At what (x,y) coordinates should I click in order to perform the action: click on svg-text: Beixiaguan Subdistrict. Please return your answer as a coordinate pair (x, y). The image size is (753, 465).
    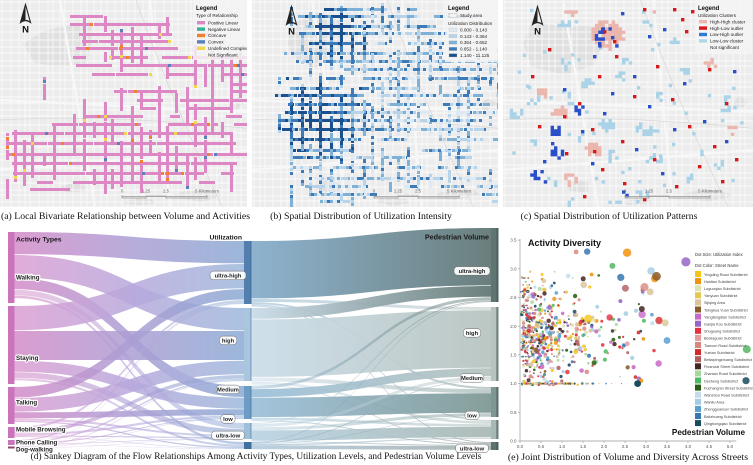
    Looking at the image, I should click on (723, 339).